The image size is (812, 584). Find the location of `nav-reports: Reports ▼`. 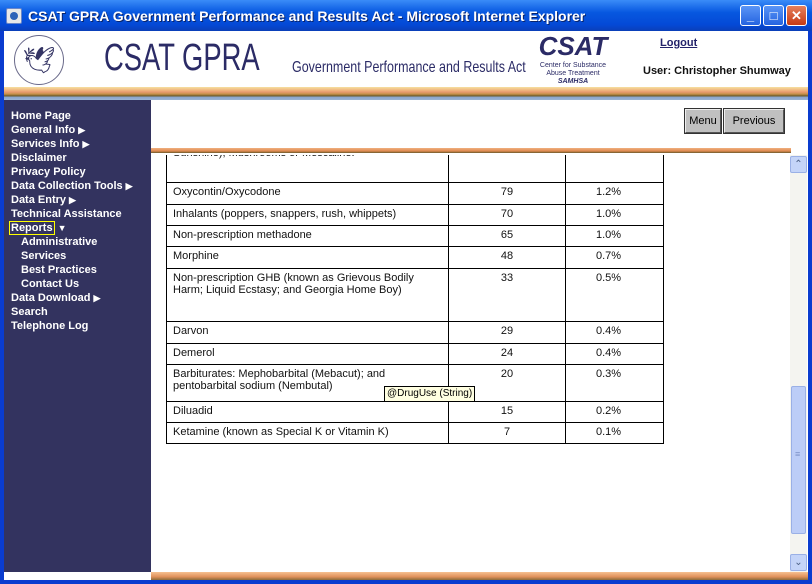

nav-reports: Reports ▼ is located at coordinates (38, 228).